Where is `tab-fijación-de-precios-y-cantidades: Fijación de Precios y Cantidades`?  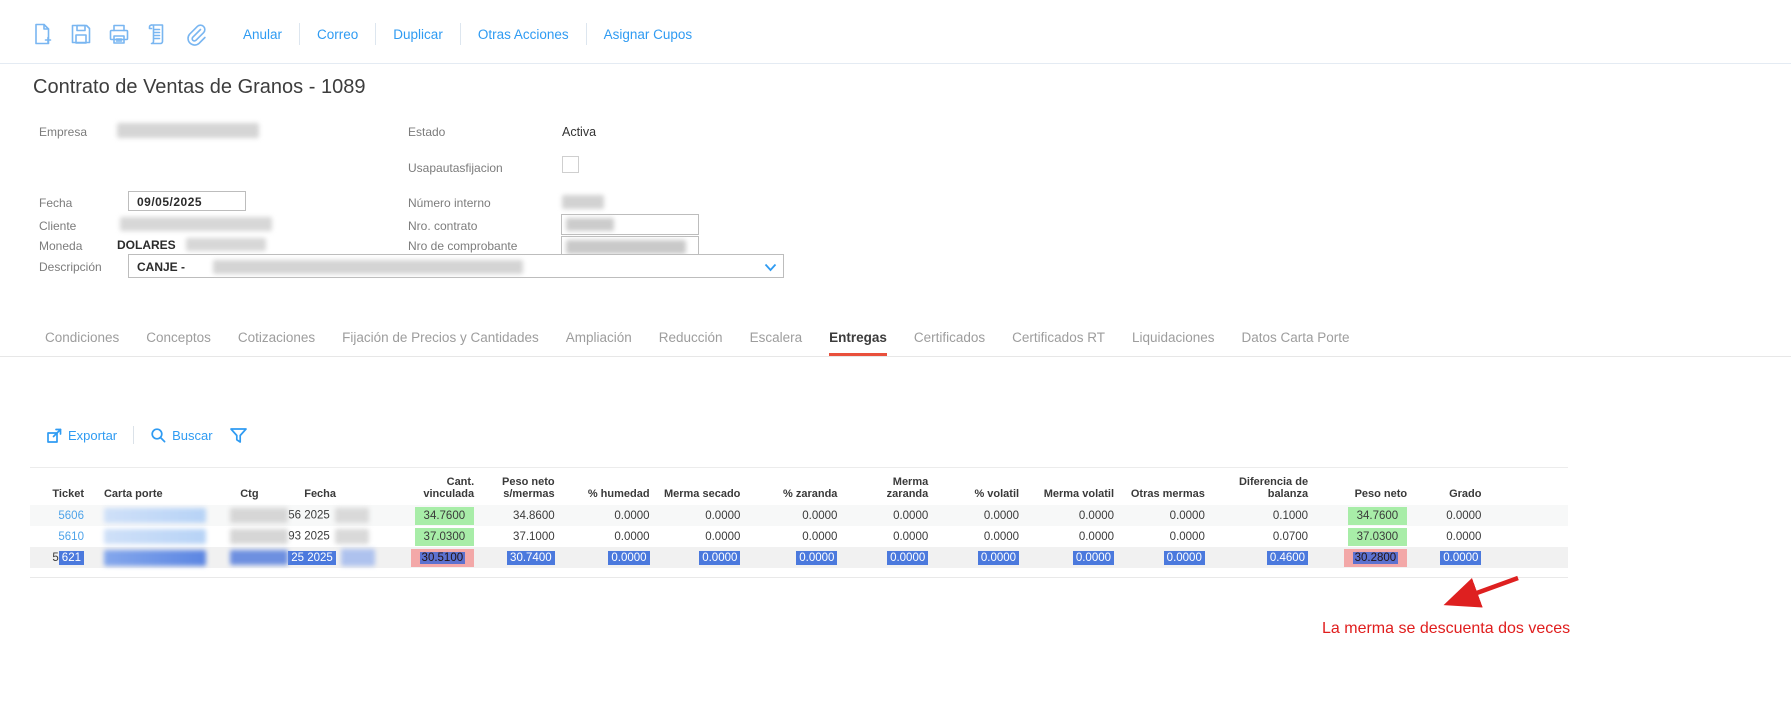 tab-fijación-de-precios-y-cantidades: Fijación de Precios y Cantidades is located at coordinates (440, 337).